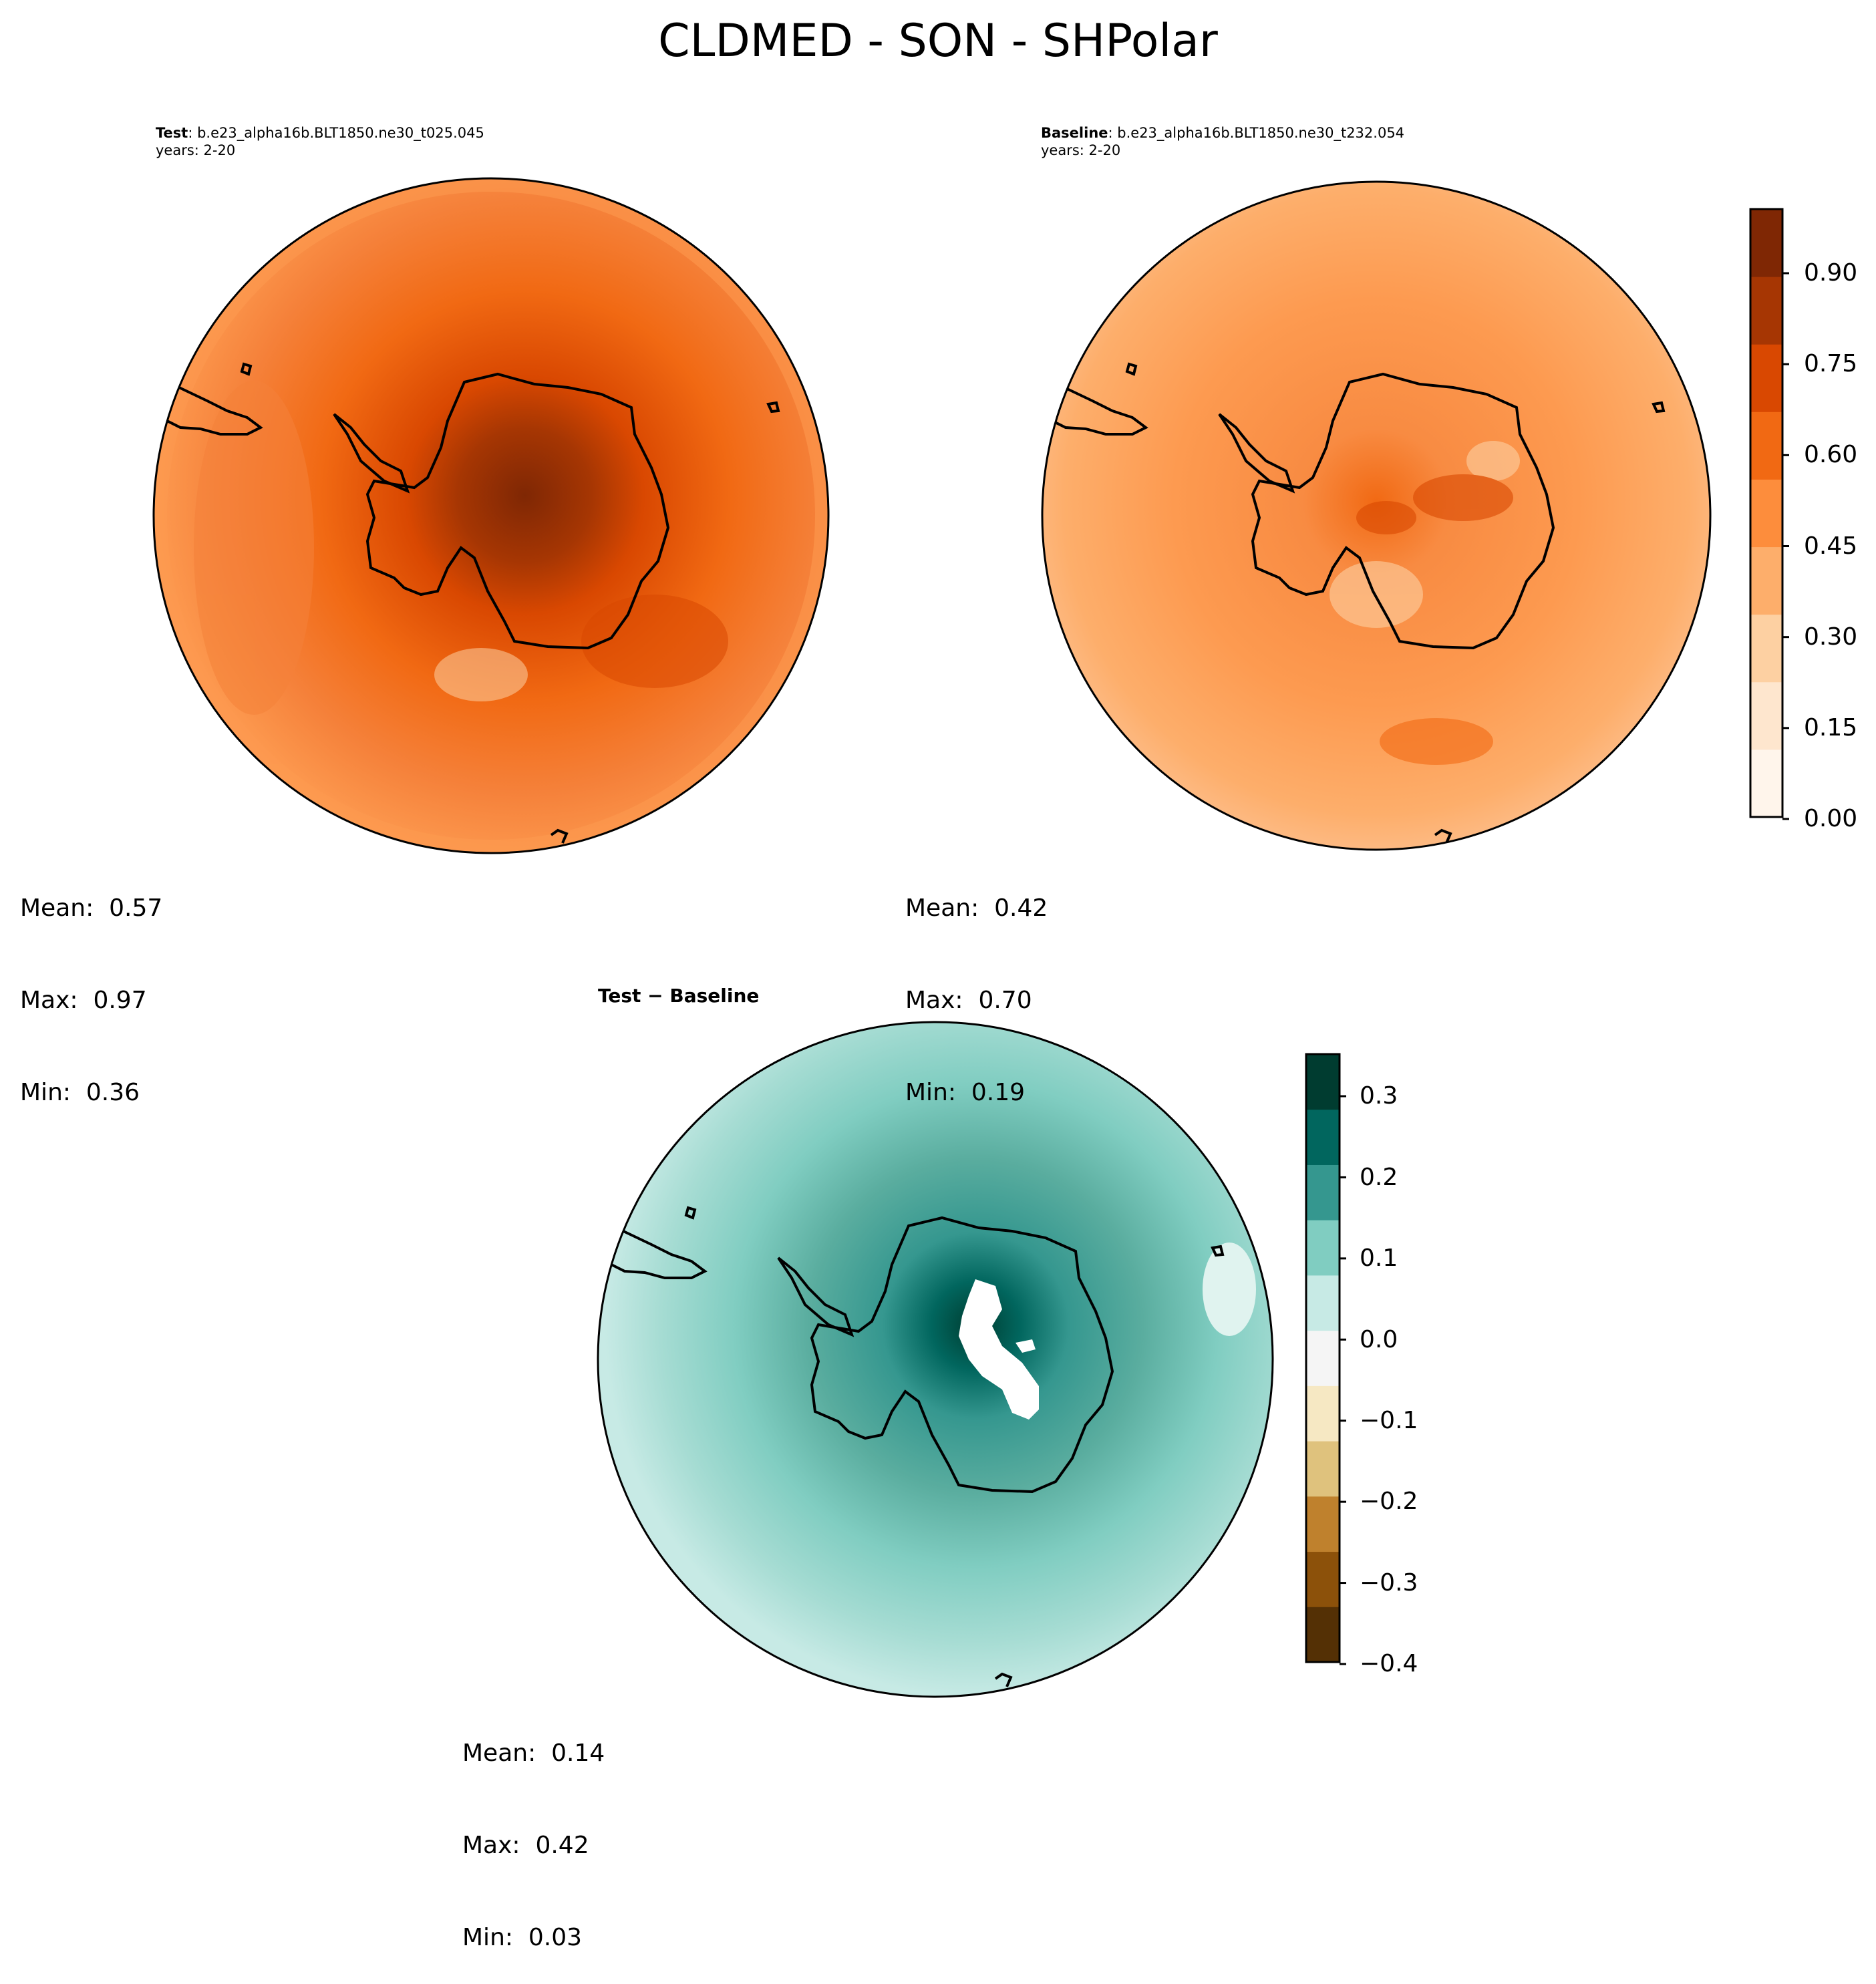  What do you see at coordinates (999, 1350) in the screenshot?
I see `diff-max-region` at bounding box center [999, 1350].